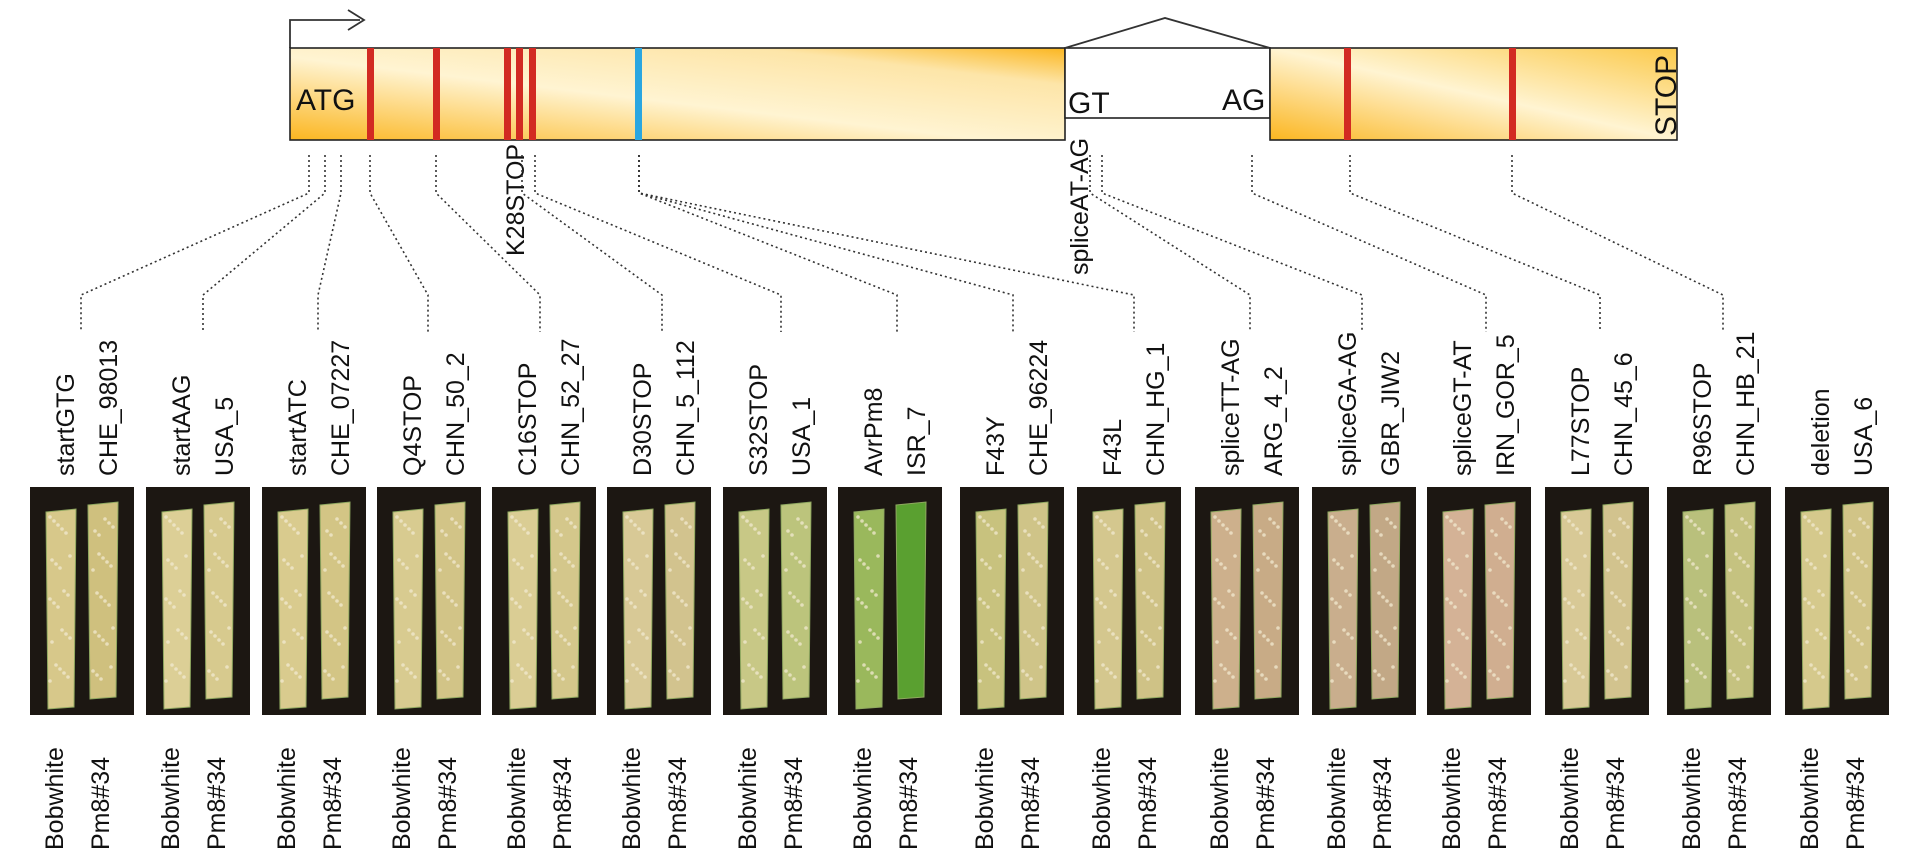 This screenshot has height=860, width=1920. What do you see at coordinates (659, 595) in the screenshot?
I see `sample-column: D30STOP CHN_5_112 Bobwhite Pm8#34` at bounding box center [659, 595].